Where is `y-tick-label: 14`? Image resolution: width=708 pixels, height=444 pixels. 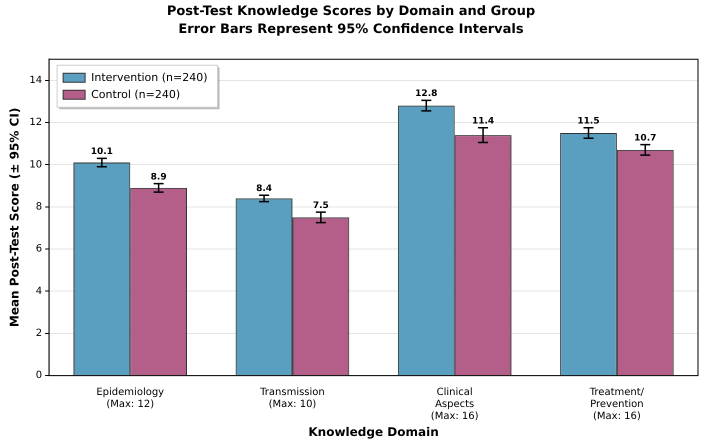
y-tick-label: 14 is located at coordinates (35, 80).